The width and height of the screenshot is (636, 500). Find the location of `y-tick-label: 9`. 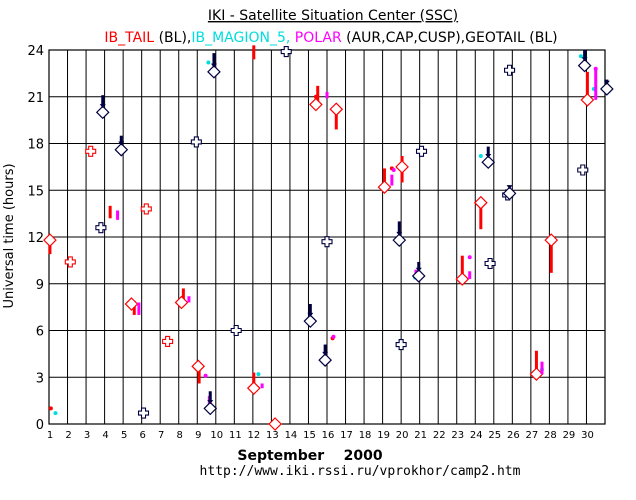

y-tick-label: 9 is located at coordinates (40, 285).